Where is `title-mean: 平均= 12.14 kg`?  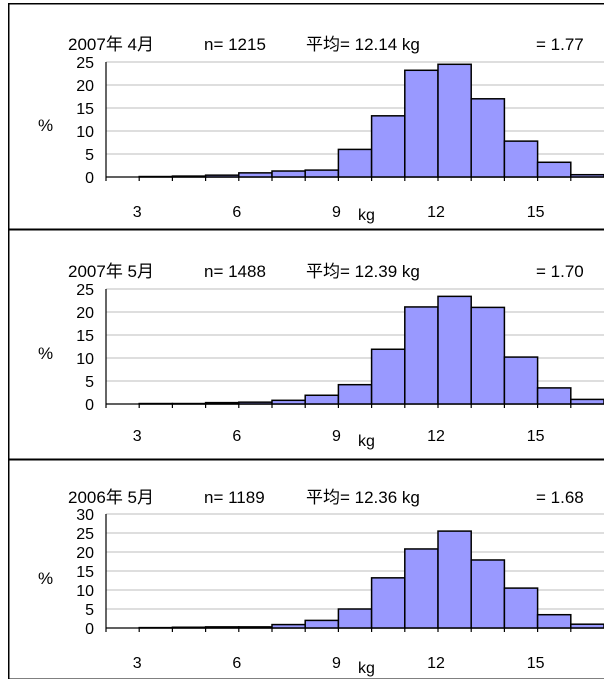 title-mean: 平均= 12.14 kg is located at coordinates (363, 44).